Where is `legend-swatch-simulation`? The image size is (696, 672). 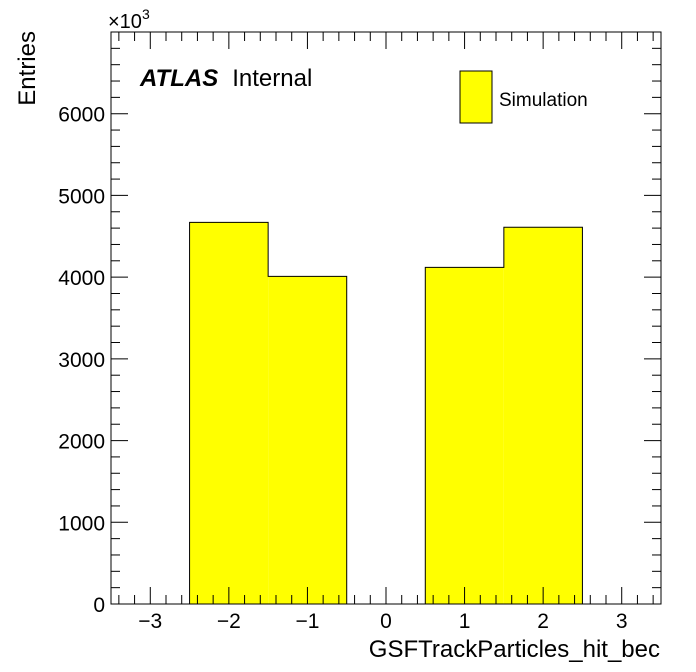
legend-swatch-simulation is located at coordinates (476, 97).